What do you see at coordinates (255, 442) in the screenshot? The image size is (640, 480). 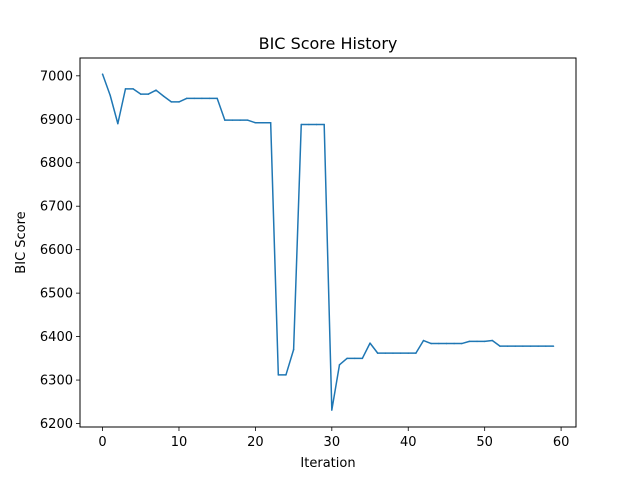 I see `x-tick-label: 20` at bounding box center [255, 442].